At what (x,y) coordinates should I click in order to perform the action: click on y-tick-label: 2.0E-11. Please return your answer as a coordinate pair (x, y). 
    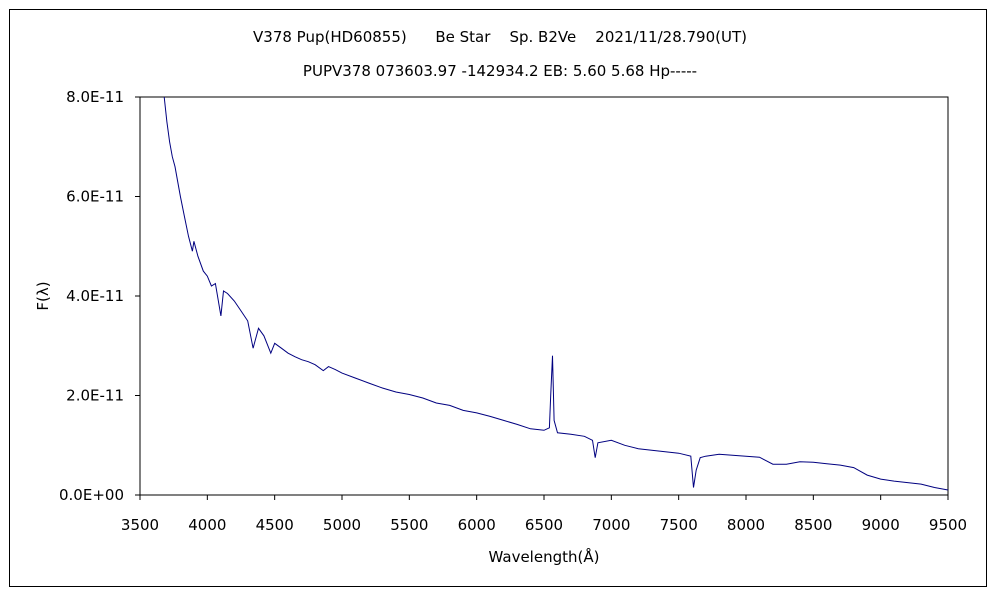
    Looking at the image, I should click on (95, 396).